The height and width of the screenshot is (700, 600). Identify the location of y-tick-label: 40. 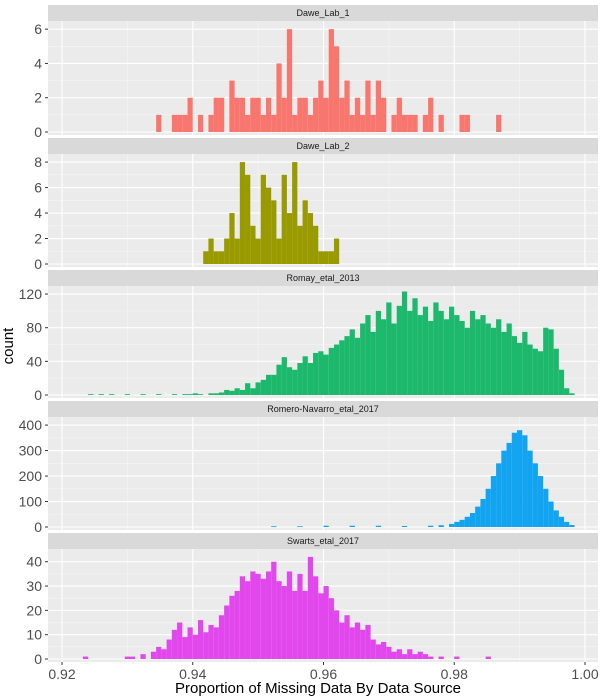
(34, 562).